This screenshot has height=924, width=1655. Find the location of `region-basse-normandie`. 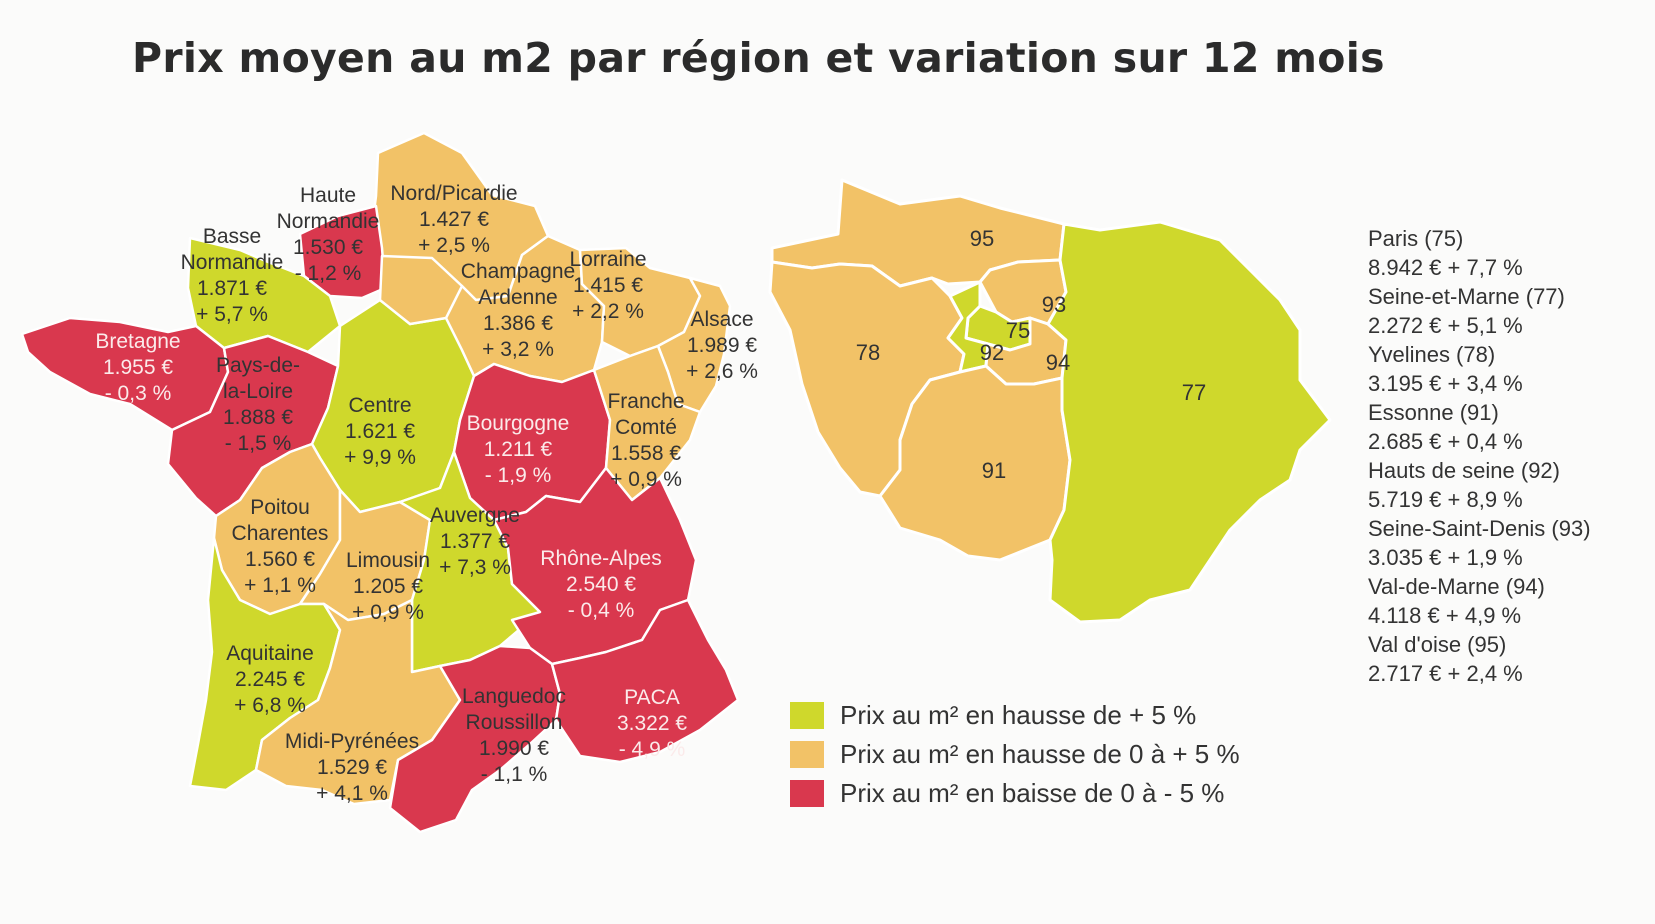

region-basse-normandie is located at coordinates (264, 295).